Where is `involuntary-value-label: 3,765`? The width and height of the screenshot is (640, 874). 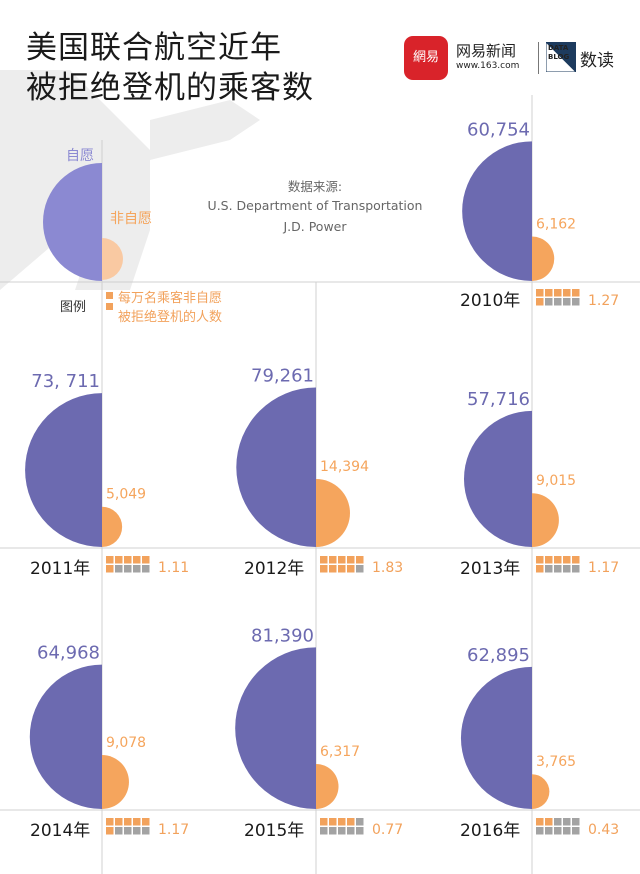
involuntary-value-label: 3,765 is located at coordinates (556, 762).